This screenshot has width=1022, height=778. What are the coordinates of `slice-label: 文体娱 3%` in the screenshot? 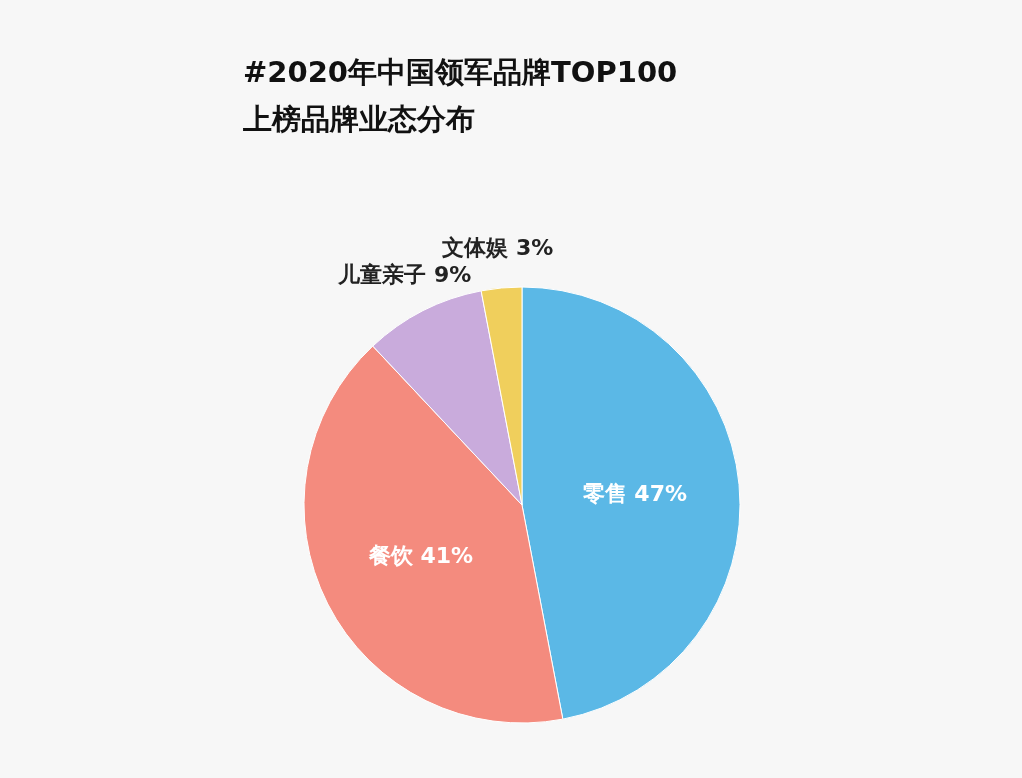 It's located at (497, 248).